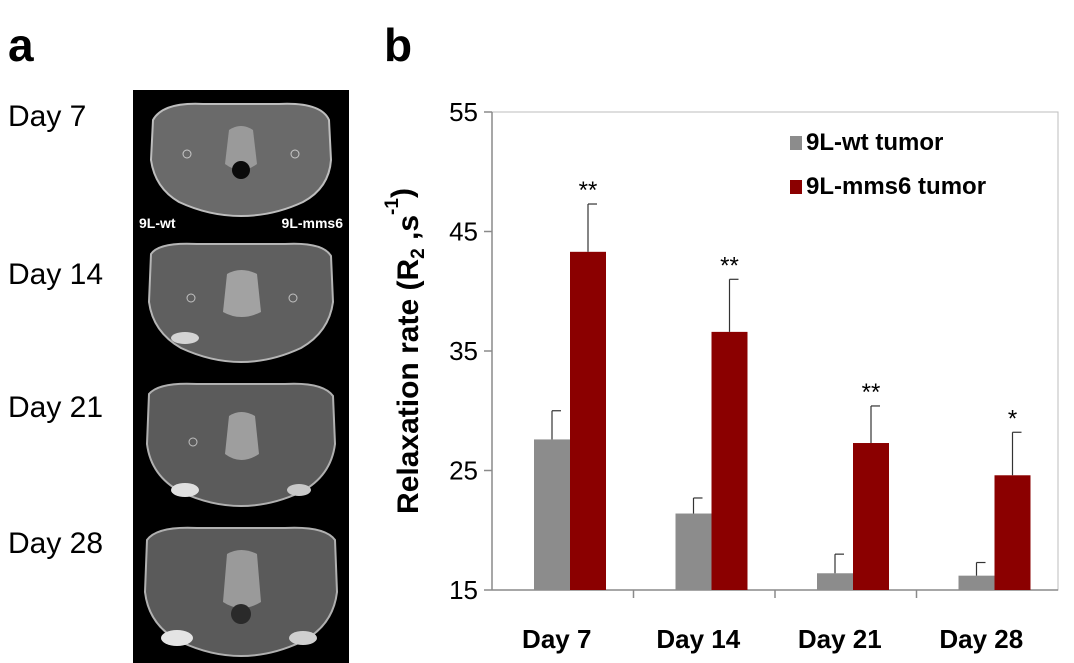 The width and height of the screenshot is (1074, 663). What do you see at coordinates (56, 407) in the screenshot?
I see `day-label-21: Day 21` at bounding box center [56, 407].